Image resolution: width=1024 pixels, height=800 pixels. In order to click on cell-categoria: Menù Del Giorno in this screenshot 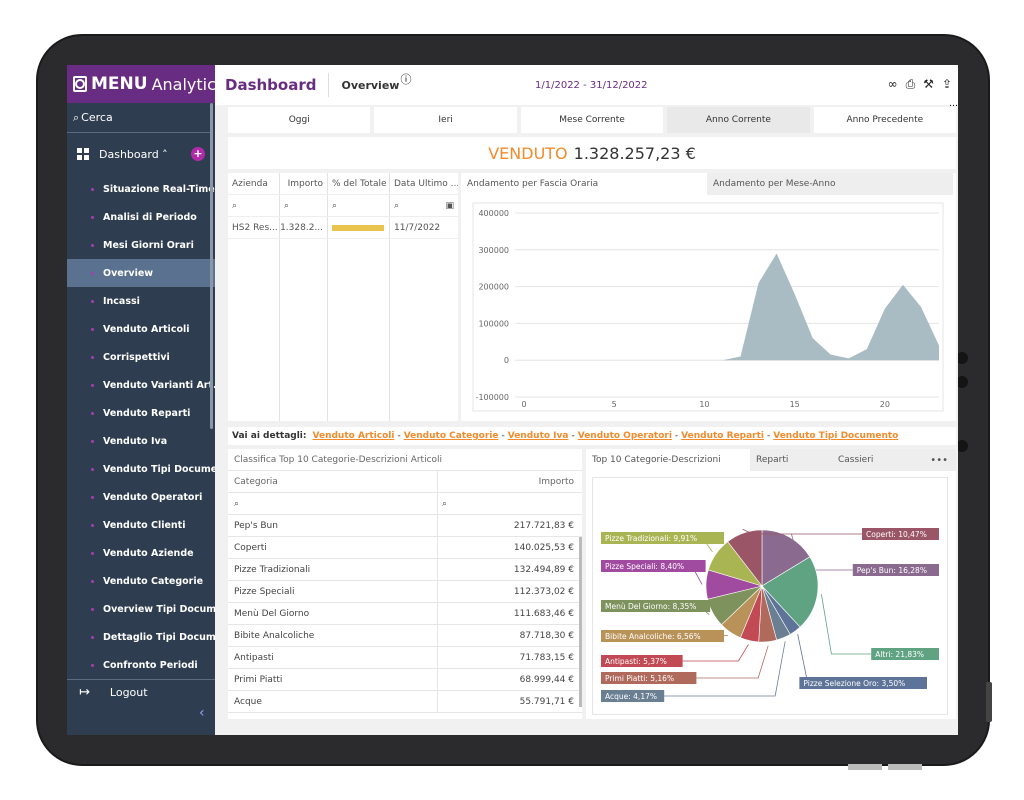, I will do `click(333, 613)`.